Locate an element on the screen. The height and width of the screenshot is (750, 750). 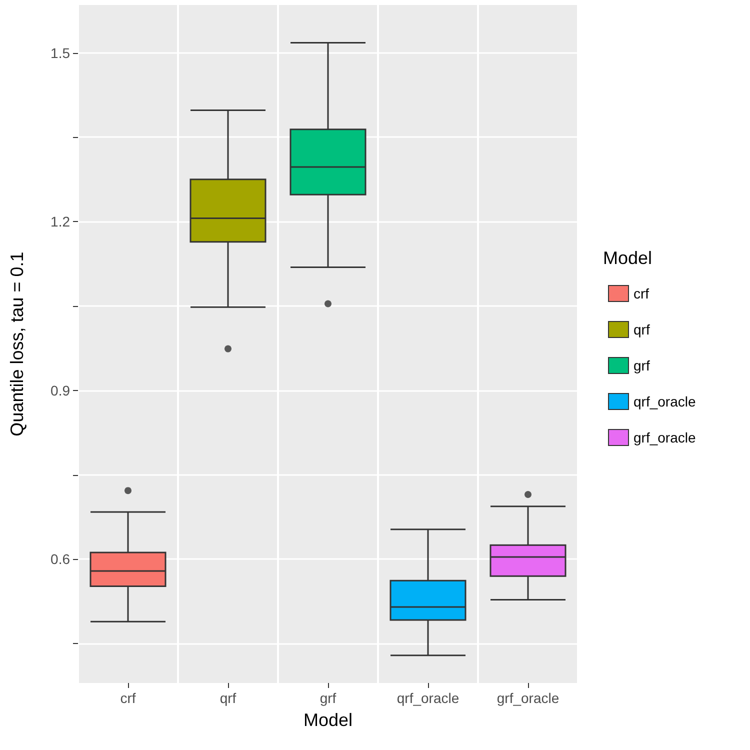
legend-label: qrf is located at coordinates (642, 330).